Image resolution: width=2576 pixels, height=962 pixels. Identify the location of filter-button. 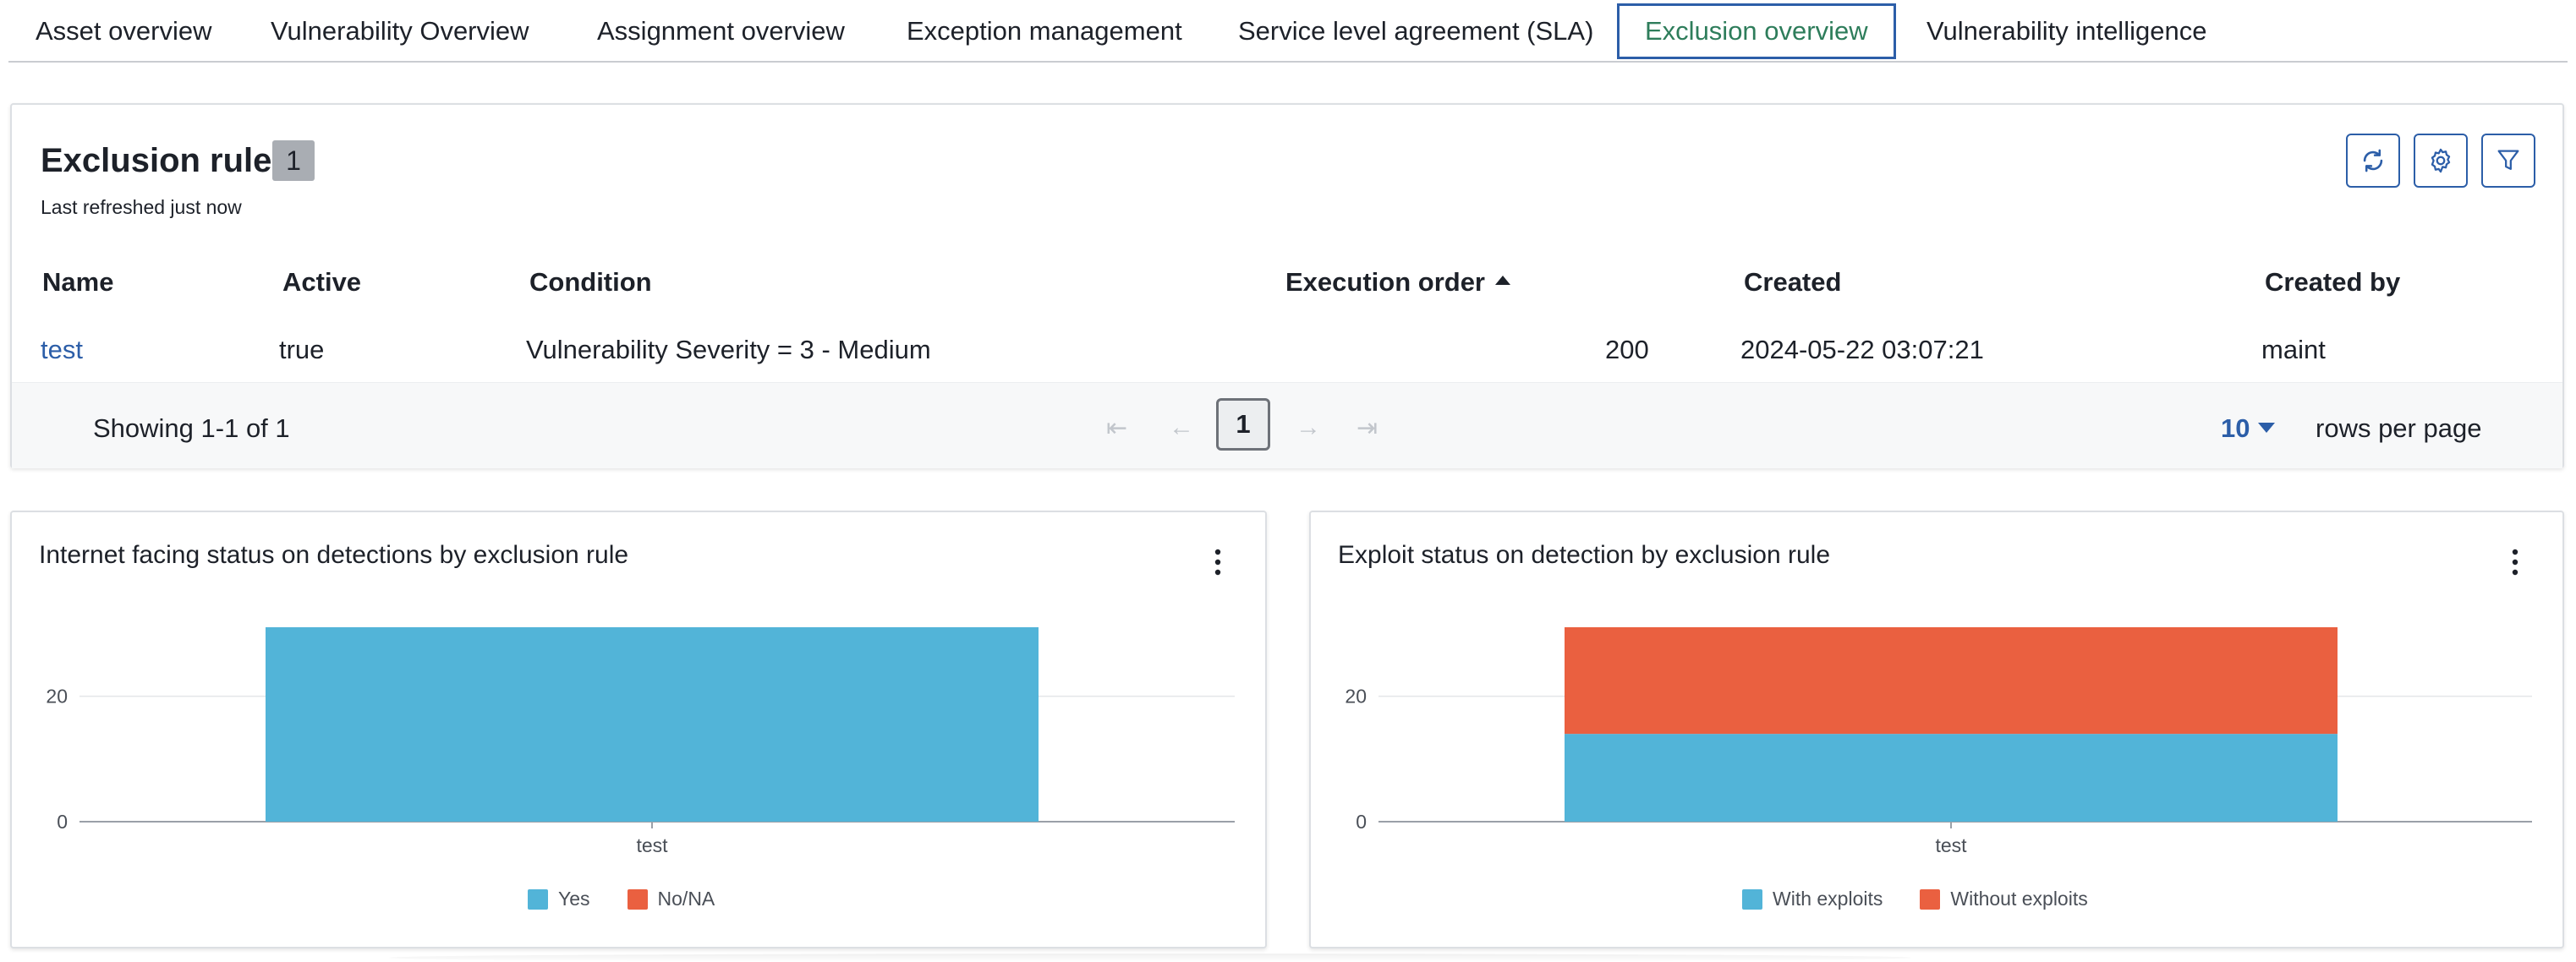
(2508, 161).